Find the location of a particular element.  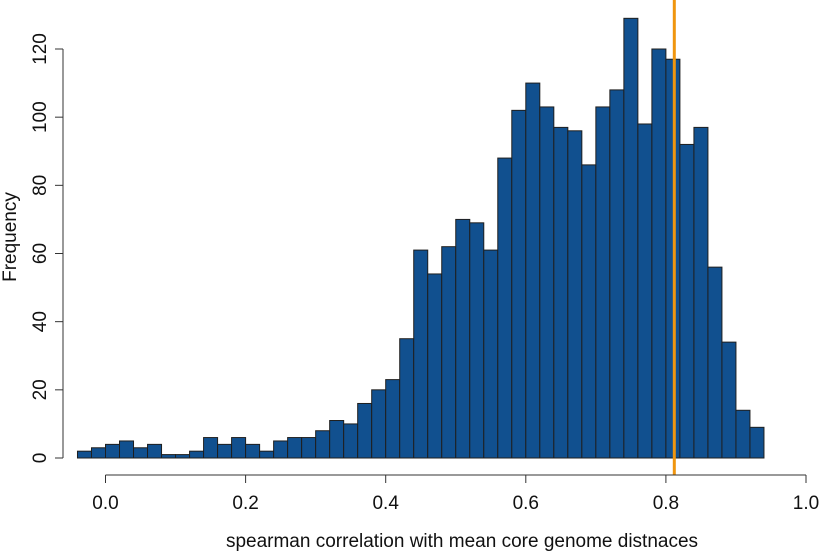

y-tick-label: 100 is located at coordinates (40, 117).